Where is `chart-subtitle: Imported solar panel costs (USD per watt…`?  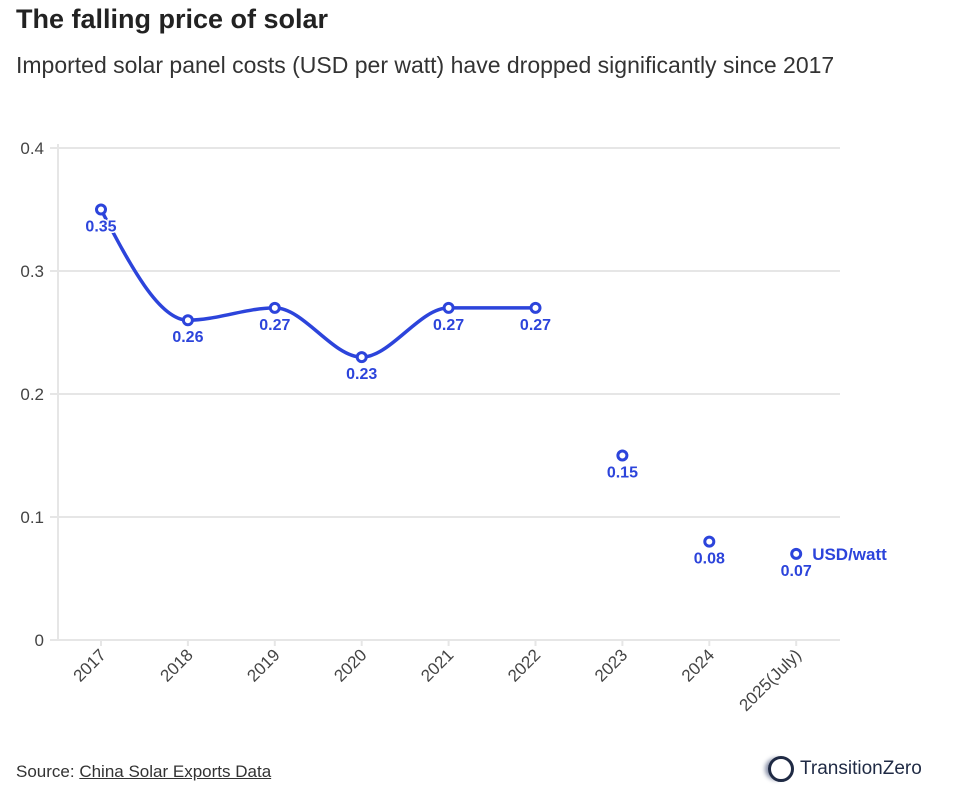 chart-subtitle: Imported solar panel costs (USD per watt… is located at coordinates (425, 65).